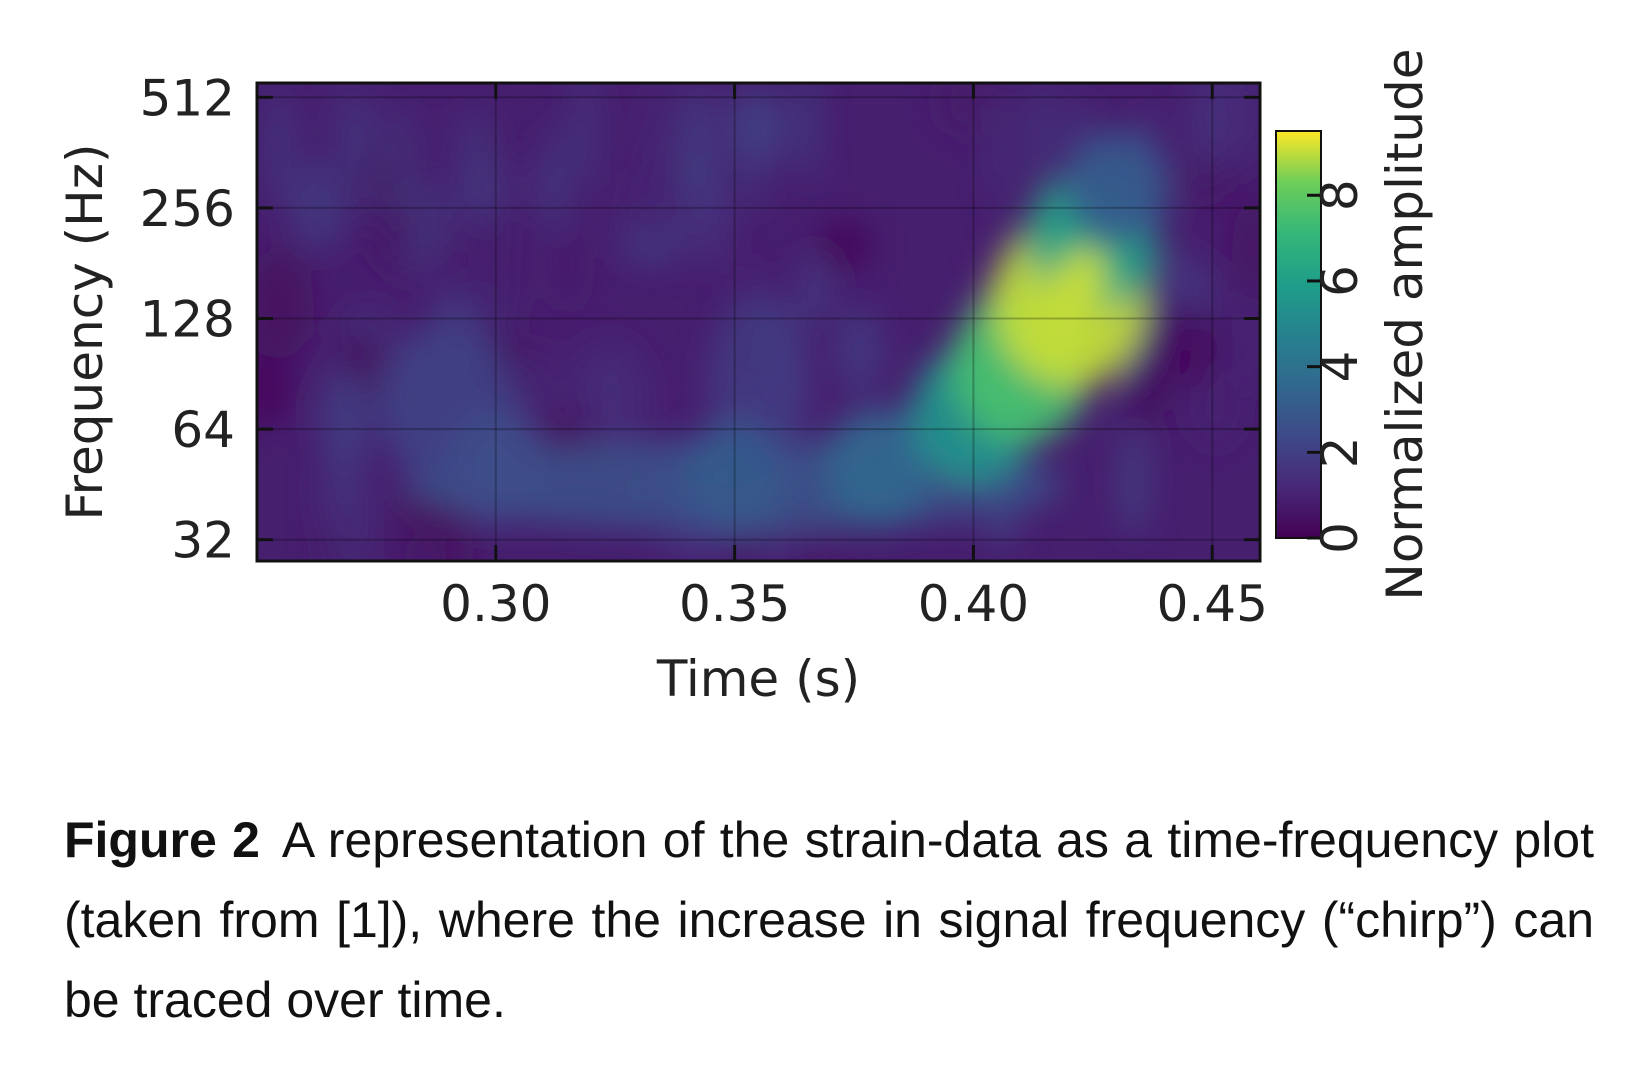  I want to click on colorbar, so click(1298, 334).